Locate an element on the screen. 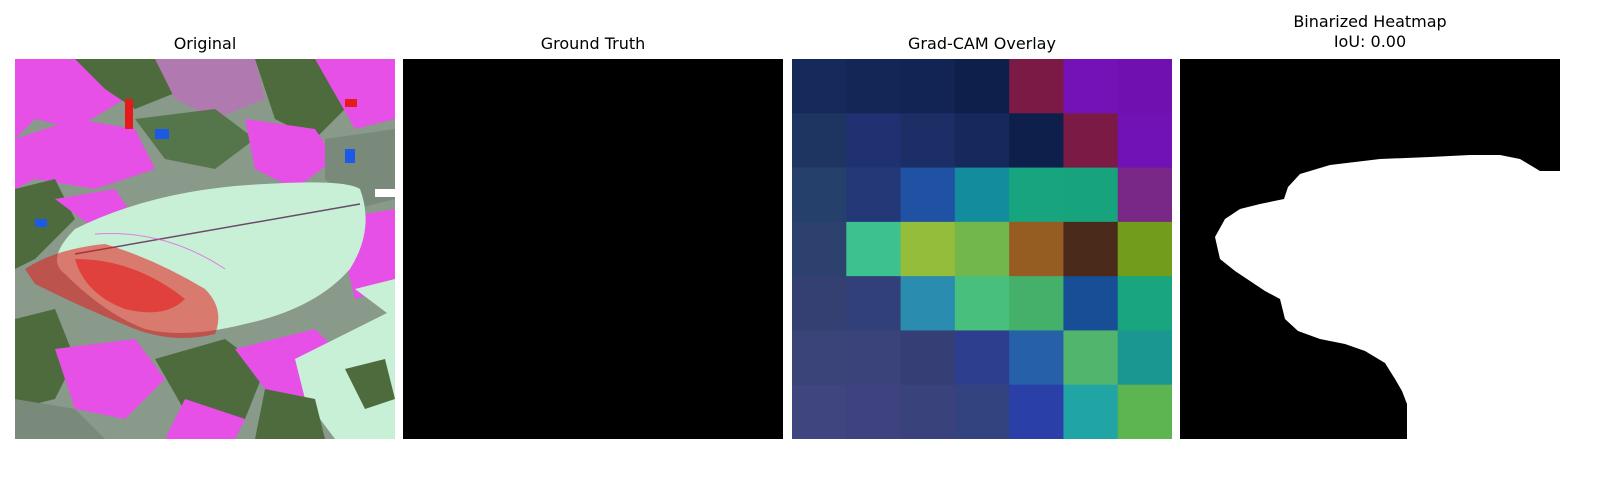 The height and width of the screenshot is (500, 1600). panel-title: Original is located at coordinates (205, 43).